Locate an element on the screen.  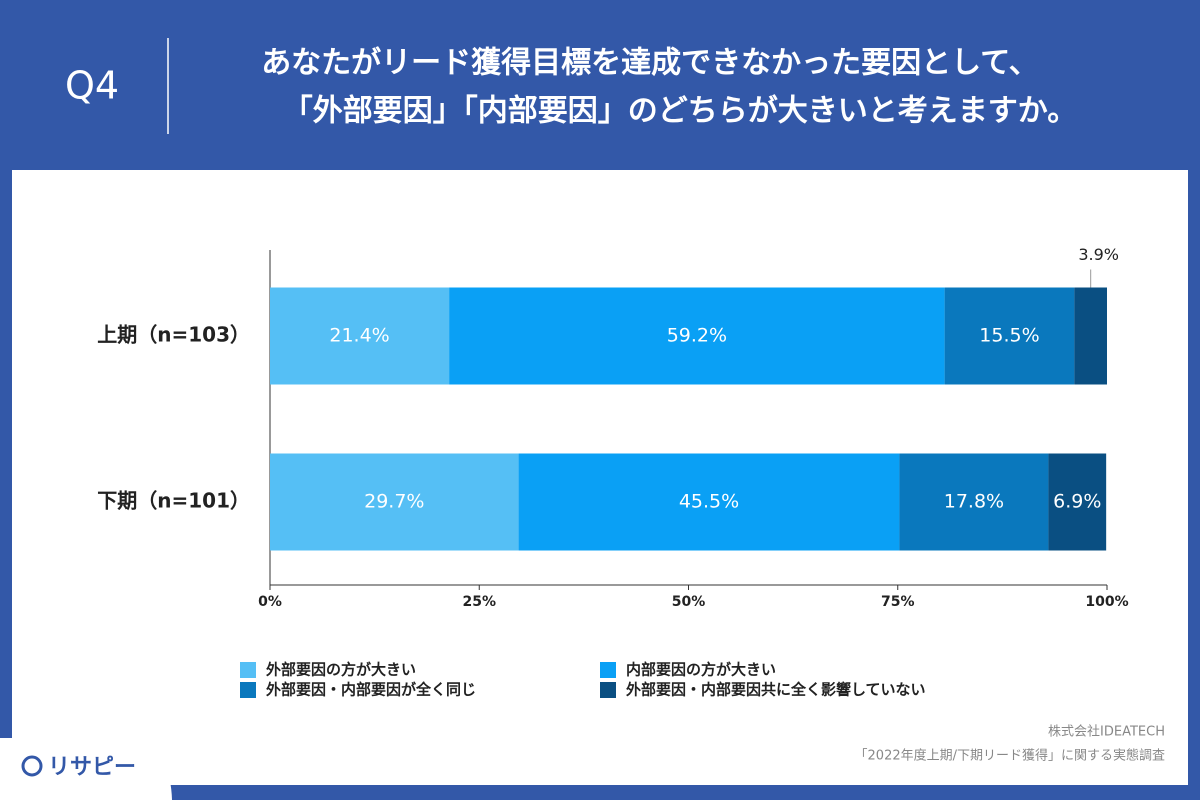
x-tick-label: 100% is located at coordinates (1106, 602).